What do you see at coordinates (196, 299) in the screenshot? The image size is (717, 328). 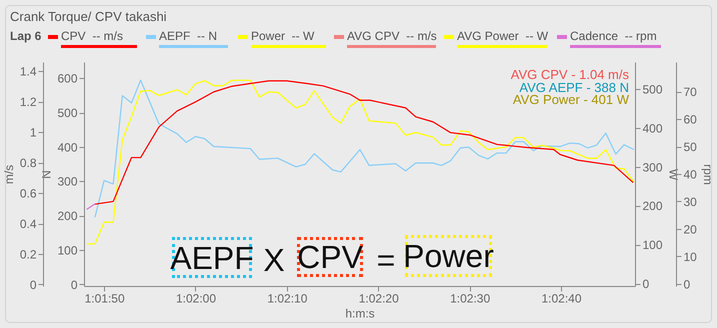 I see `x-tick-label: 1:02:00` at bounding box center [196, 299].